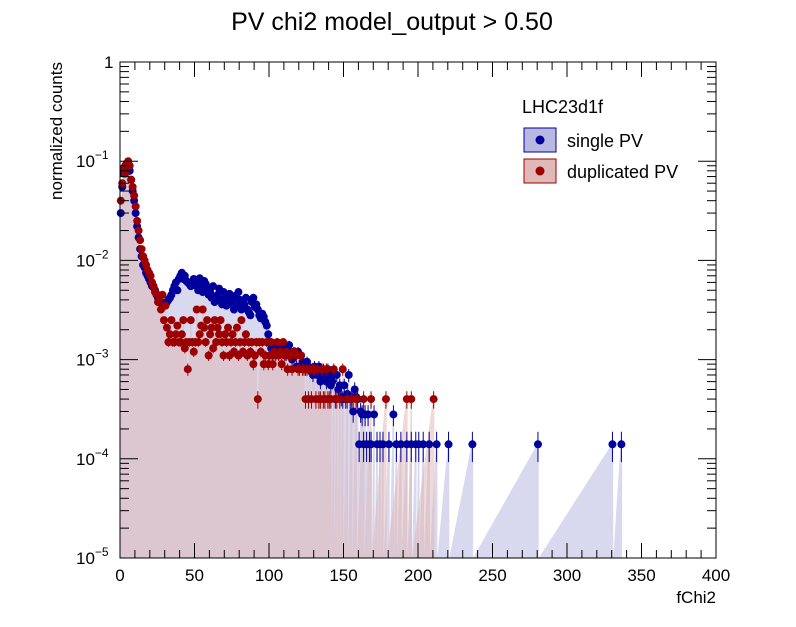 The height and width of the screenshot is (627, 796). Describe the element at coordinates (540, 140) in the screenshot. I see `legend-marker-single-pv` at that location.